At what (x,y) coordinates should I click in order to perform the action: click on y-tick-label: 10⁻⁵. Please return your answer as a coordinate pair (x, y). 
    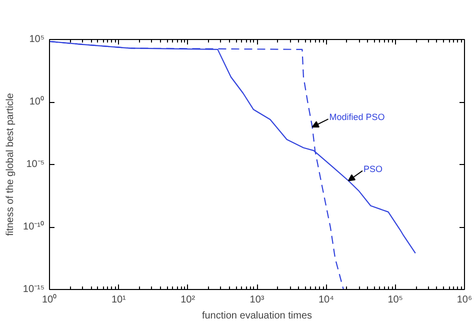
    Looking at the image, I should click on (35, 164).